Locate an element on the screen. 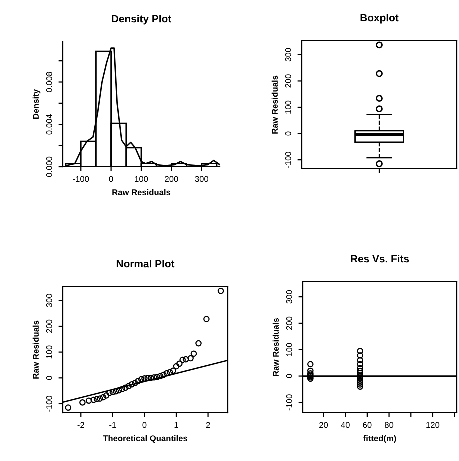 This screenshot has width=459, height=461. x-tick-label: 200 is located at coordinates (171, 179).